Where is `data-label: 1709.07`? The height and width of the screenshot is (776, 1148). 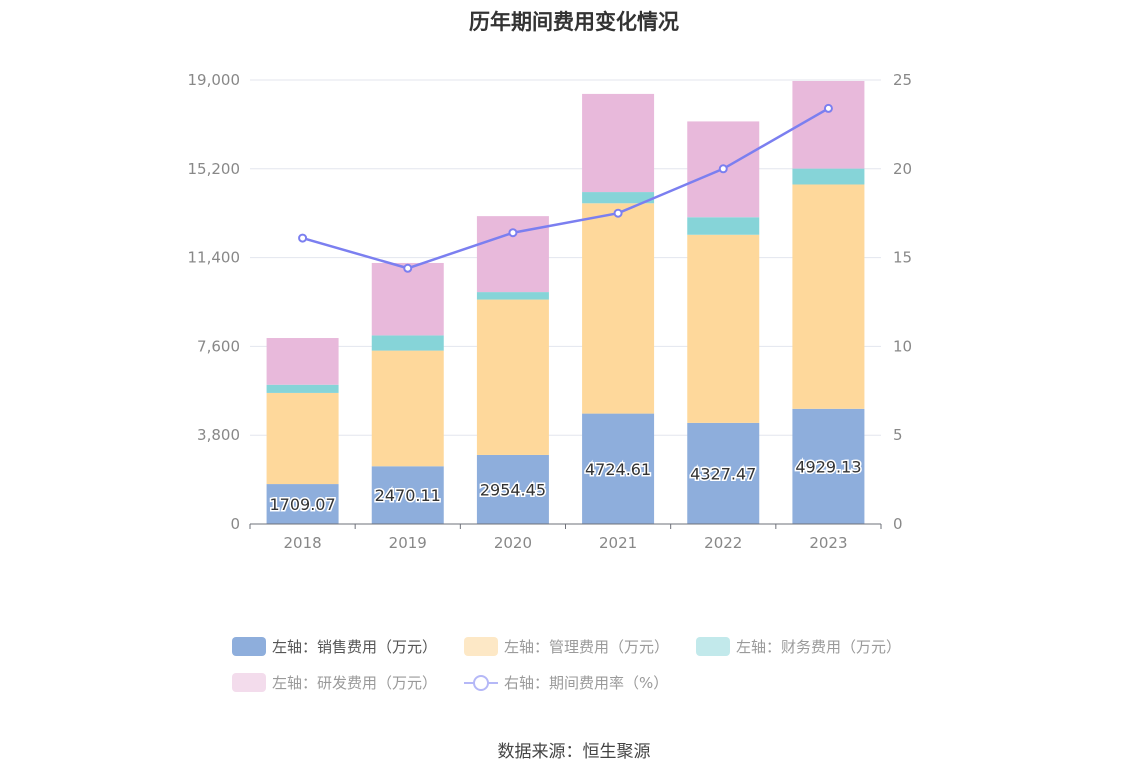 data-label: 1709.07 is located at coordinates (302, 504).